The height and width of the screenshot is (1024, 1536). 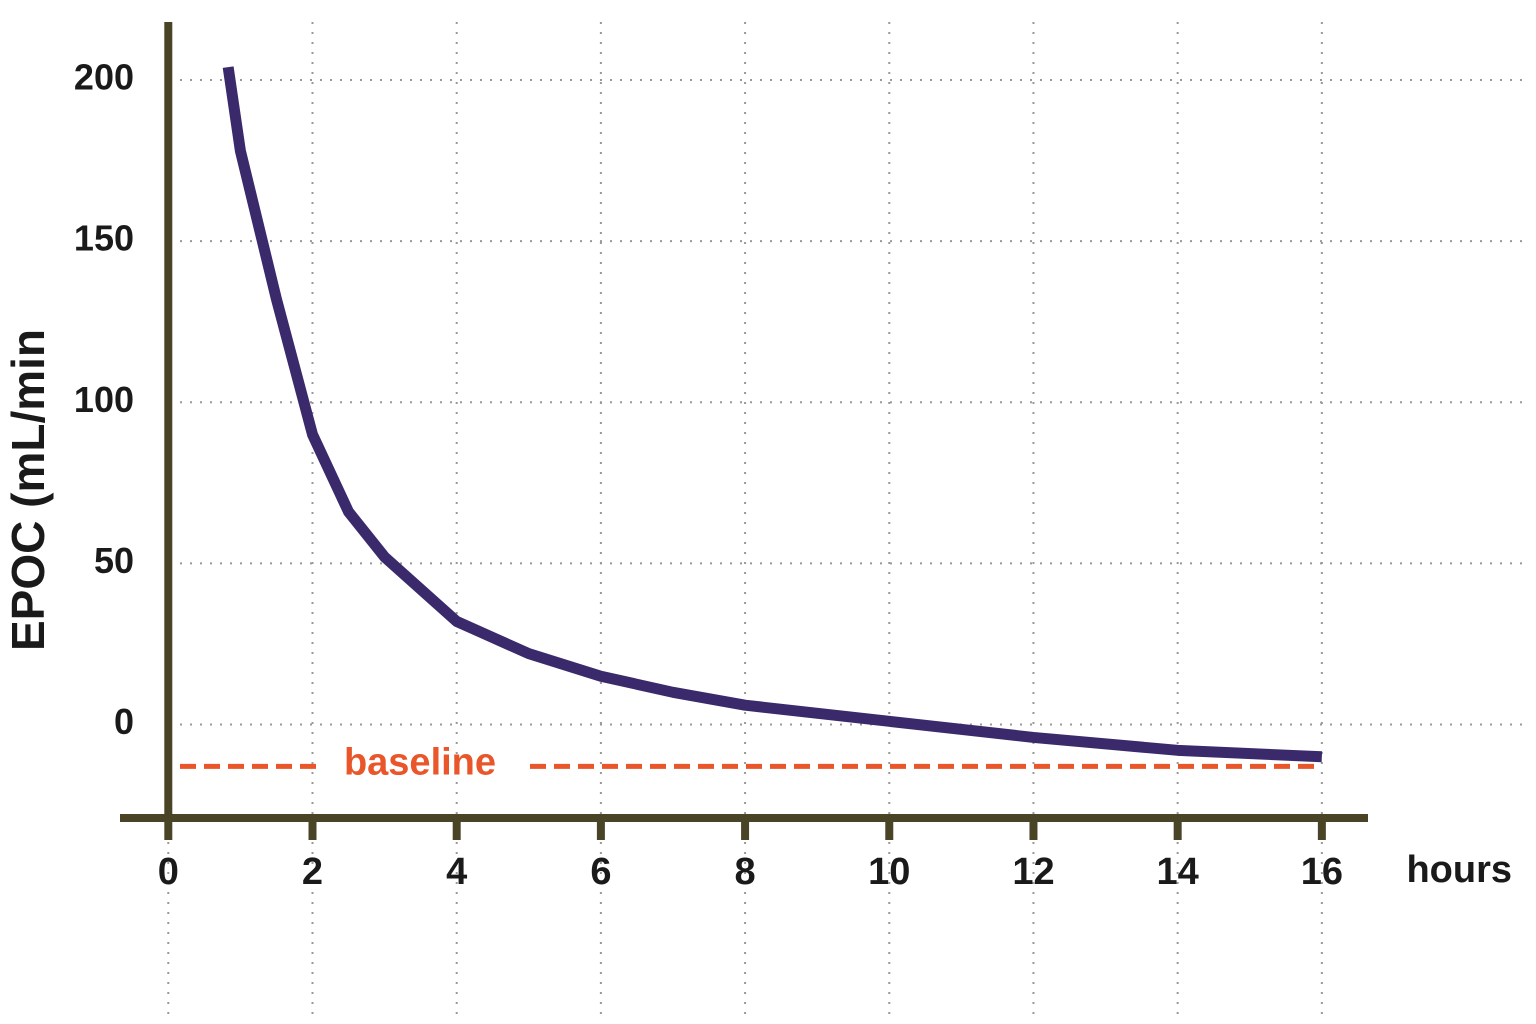 What do you see at coordinates (114, 560) in the screenshot?
I see `y-tick-label: 50` at bounding box center [114, 560].